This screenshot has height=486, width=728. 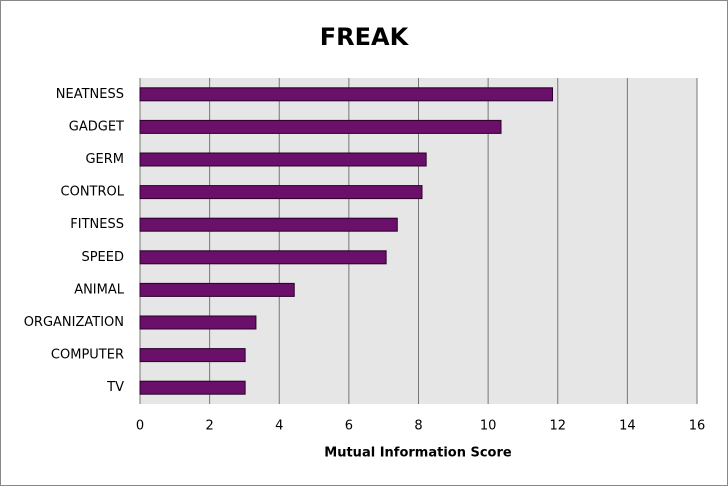 I want to click on x-tick-label: 2, so click(x=209, y=426).